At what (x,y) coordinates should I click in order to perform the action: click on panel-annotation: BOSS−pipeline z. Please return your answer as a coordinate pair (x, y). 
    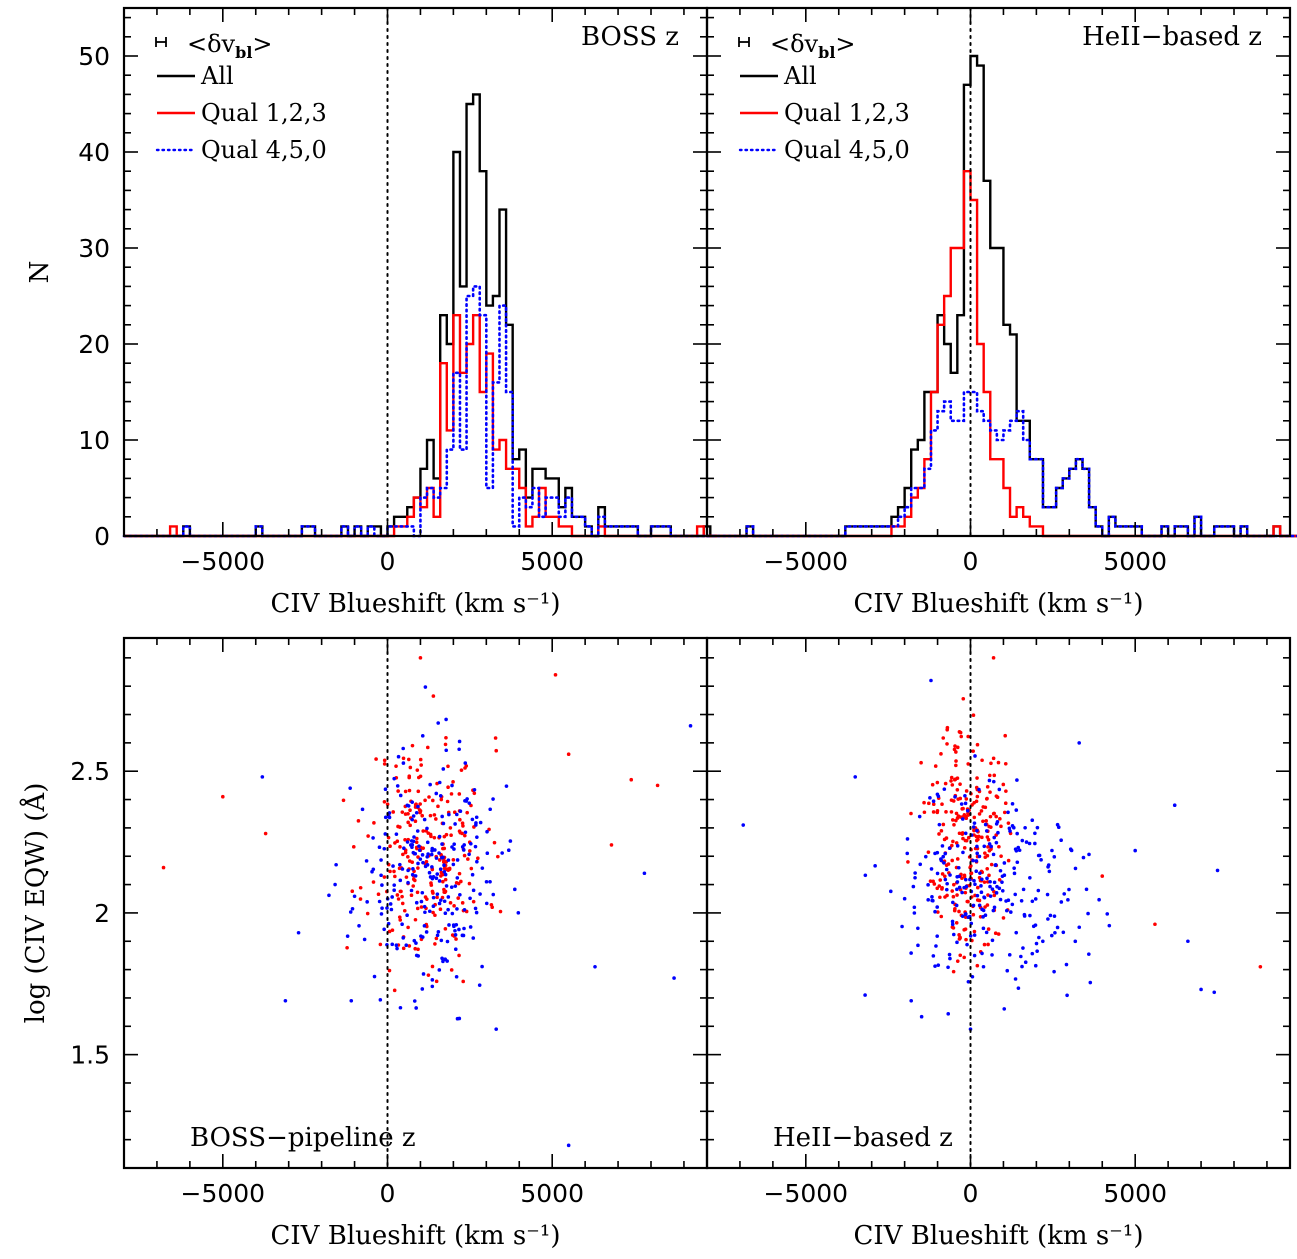
    Looking at the image, I should click on (303, 1138).